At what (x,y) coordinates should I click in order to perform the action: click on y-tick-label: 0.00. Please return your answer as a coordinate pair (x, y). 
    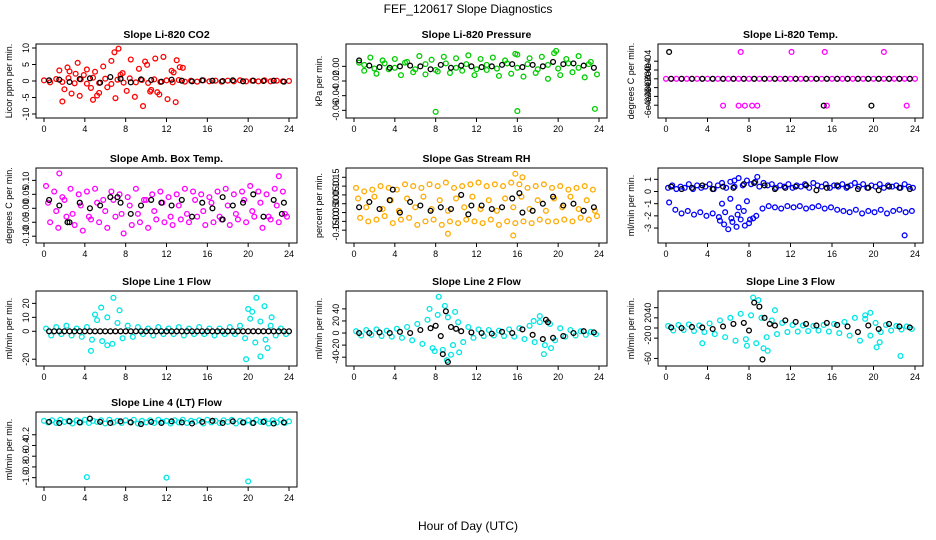
    Looking at the image, I should click on (26, 209).